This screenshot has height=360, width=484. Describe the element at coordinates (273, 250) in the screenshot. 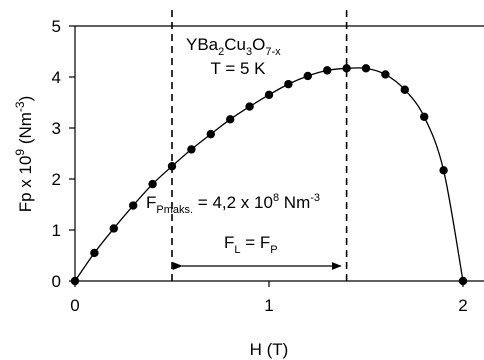

I see `fp-sub: P` at that location.